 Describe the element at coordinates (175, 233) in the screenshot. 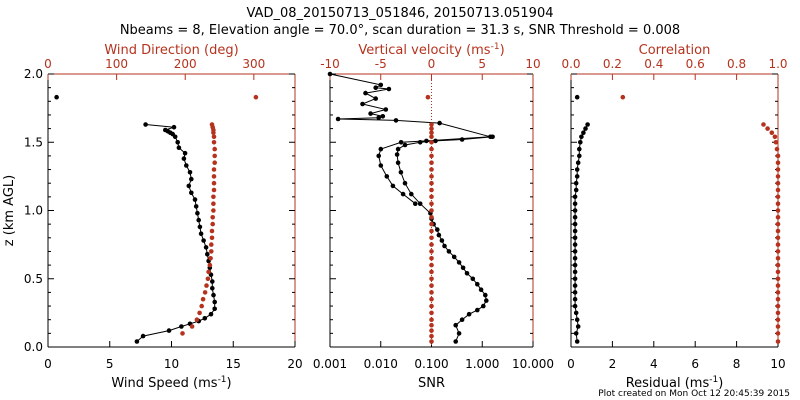

I see `series-wind-speed` at that location.